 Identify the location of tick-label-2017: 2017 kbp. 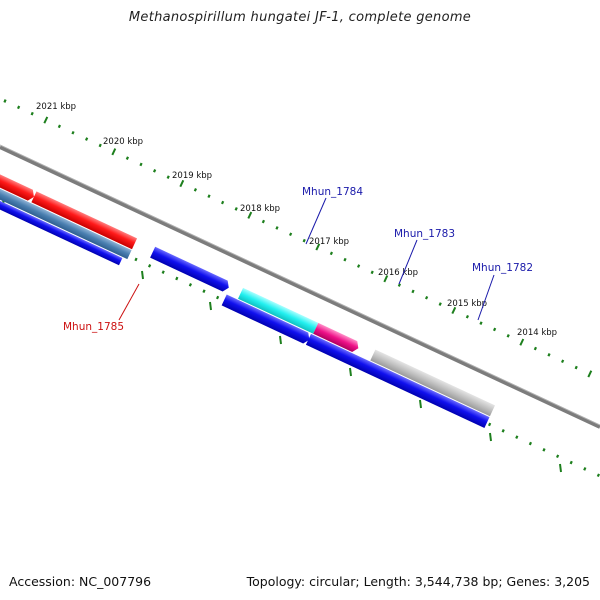
(329, 242).